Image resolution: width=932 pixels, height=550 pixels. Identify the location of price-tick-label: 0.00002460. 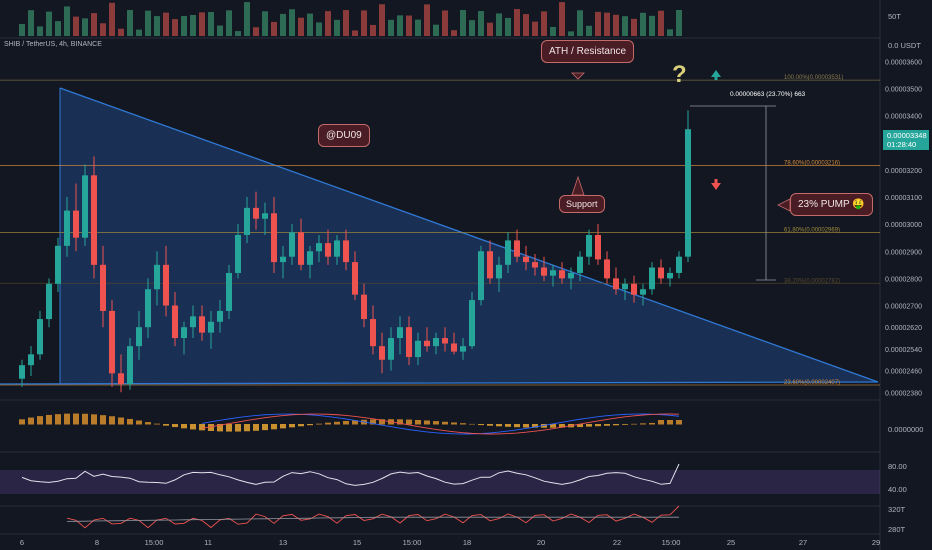
(903, 372).